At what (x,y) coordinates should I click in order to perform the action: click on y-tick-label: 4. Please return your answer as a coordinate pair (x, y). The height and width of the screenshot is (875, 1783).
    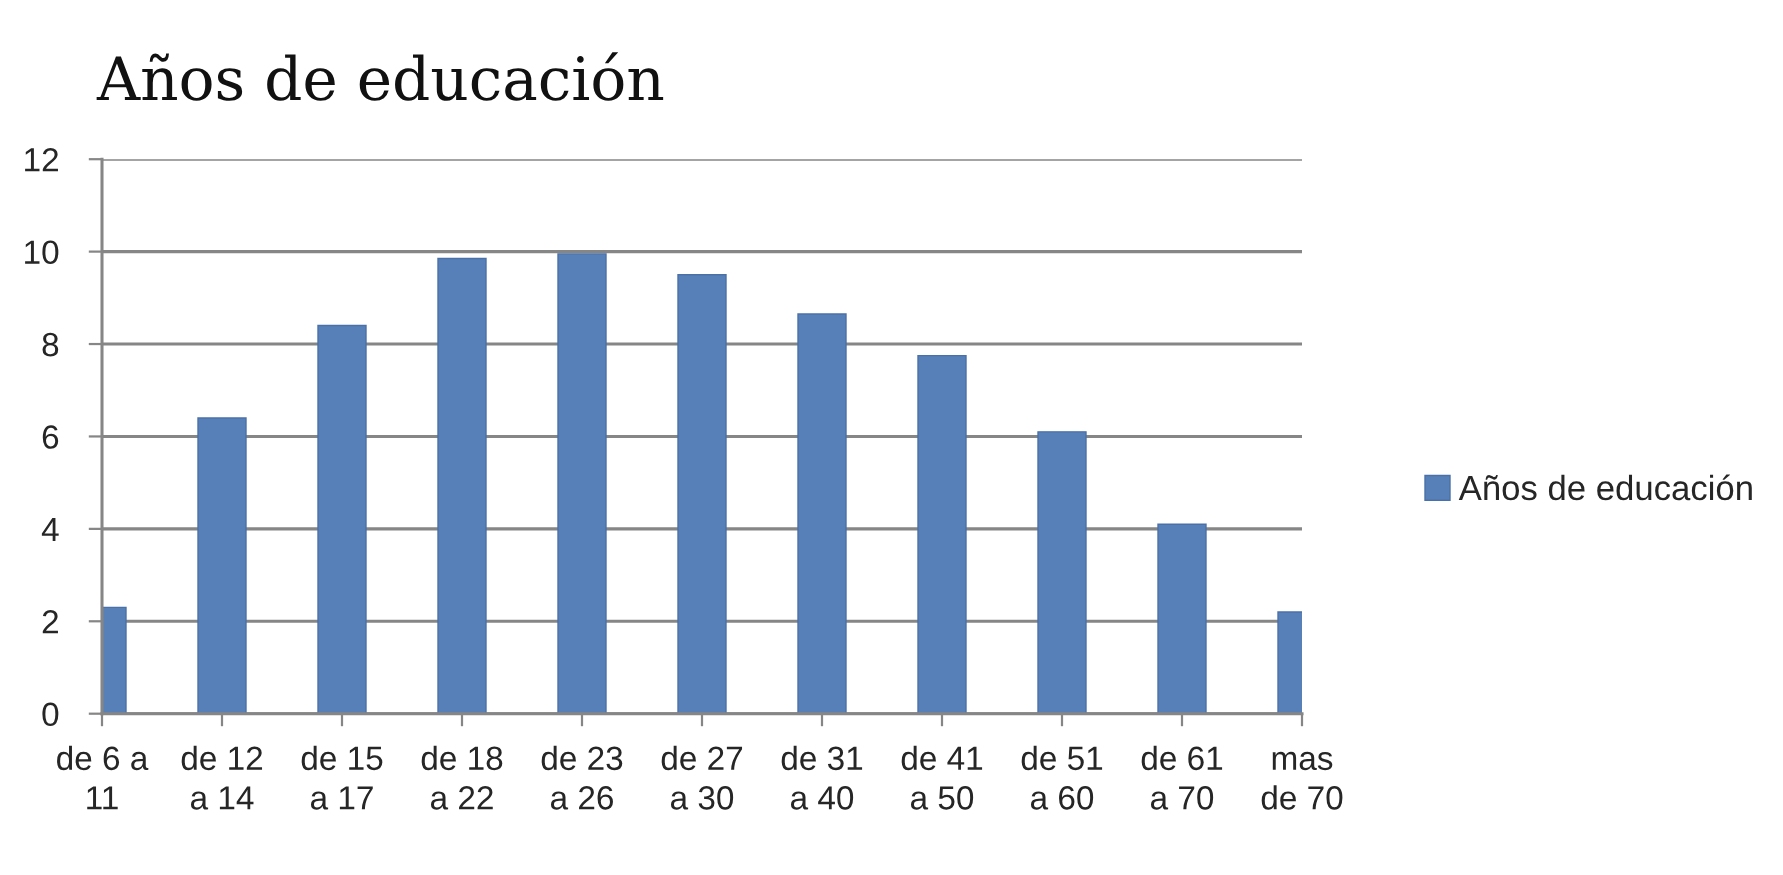
    Looking at the image, I should click on (50, 529).